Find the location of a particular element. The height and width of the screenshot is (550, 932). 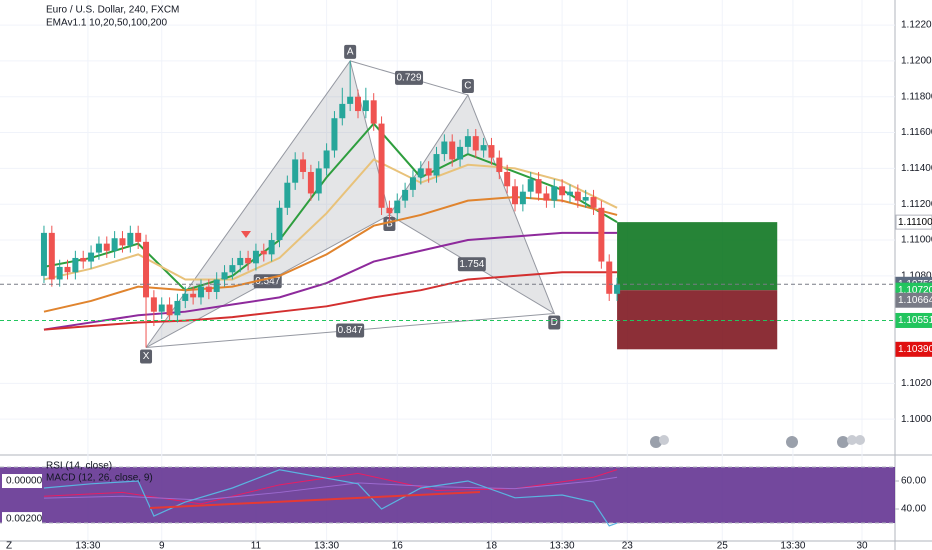

price-label: 1.10720 is located at coordinates (915, 290).